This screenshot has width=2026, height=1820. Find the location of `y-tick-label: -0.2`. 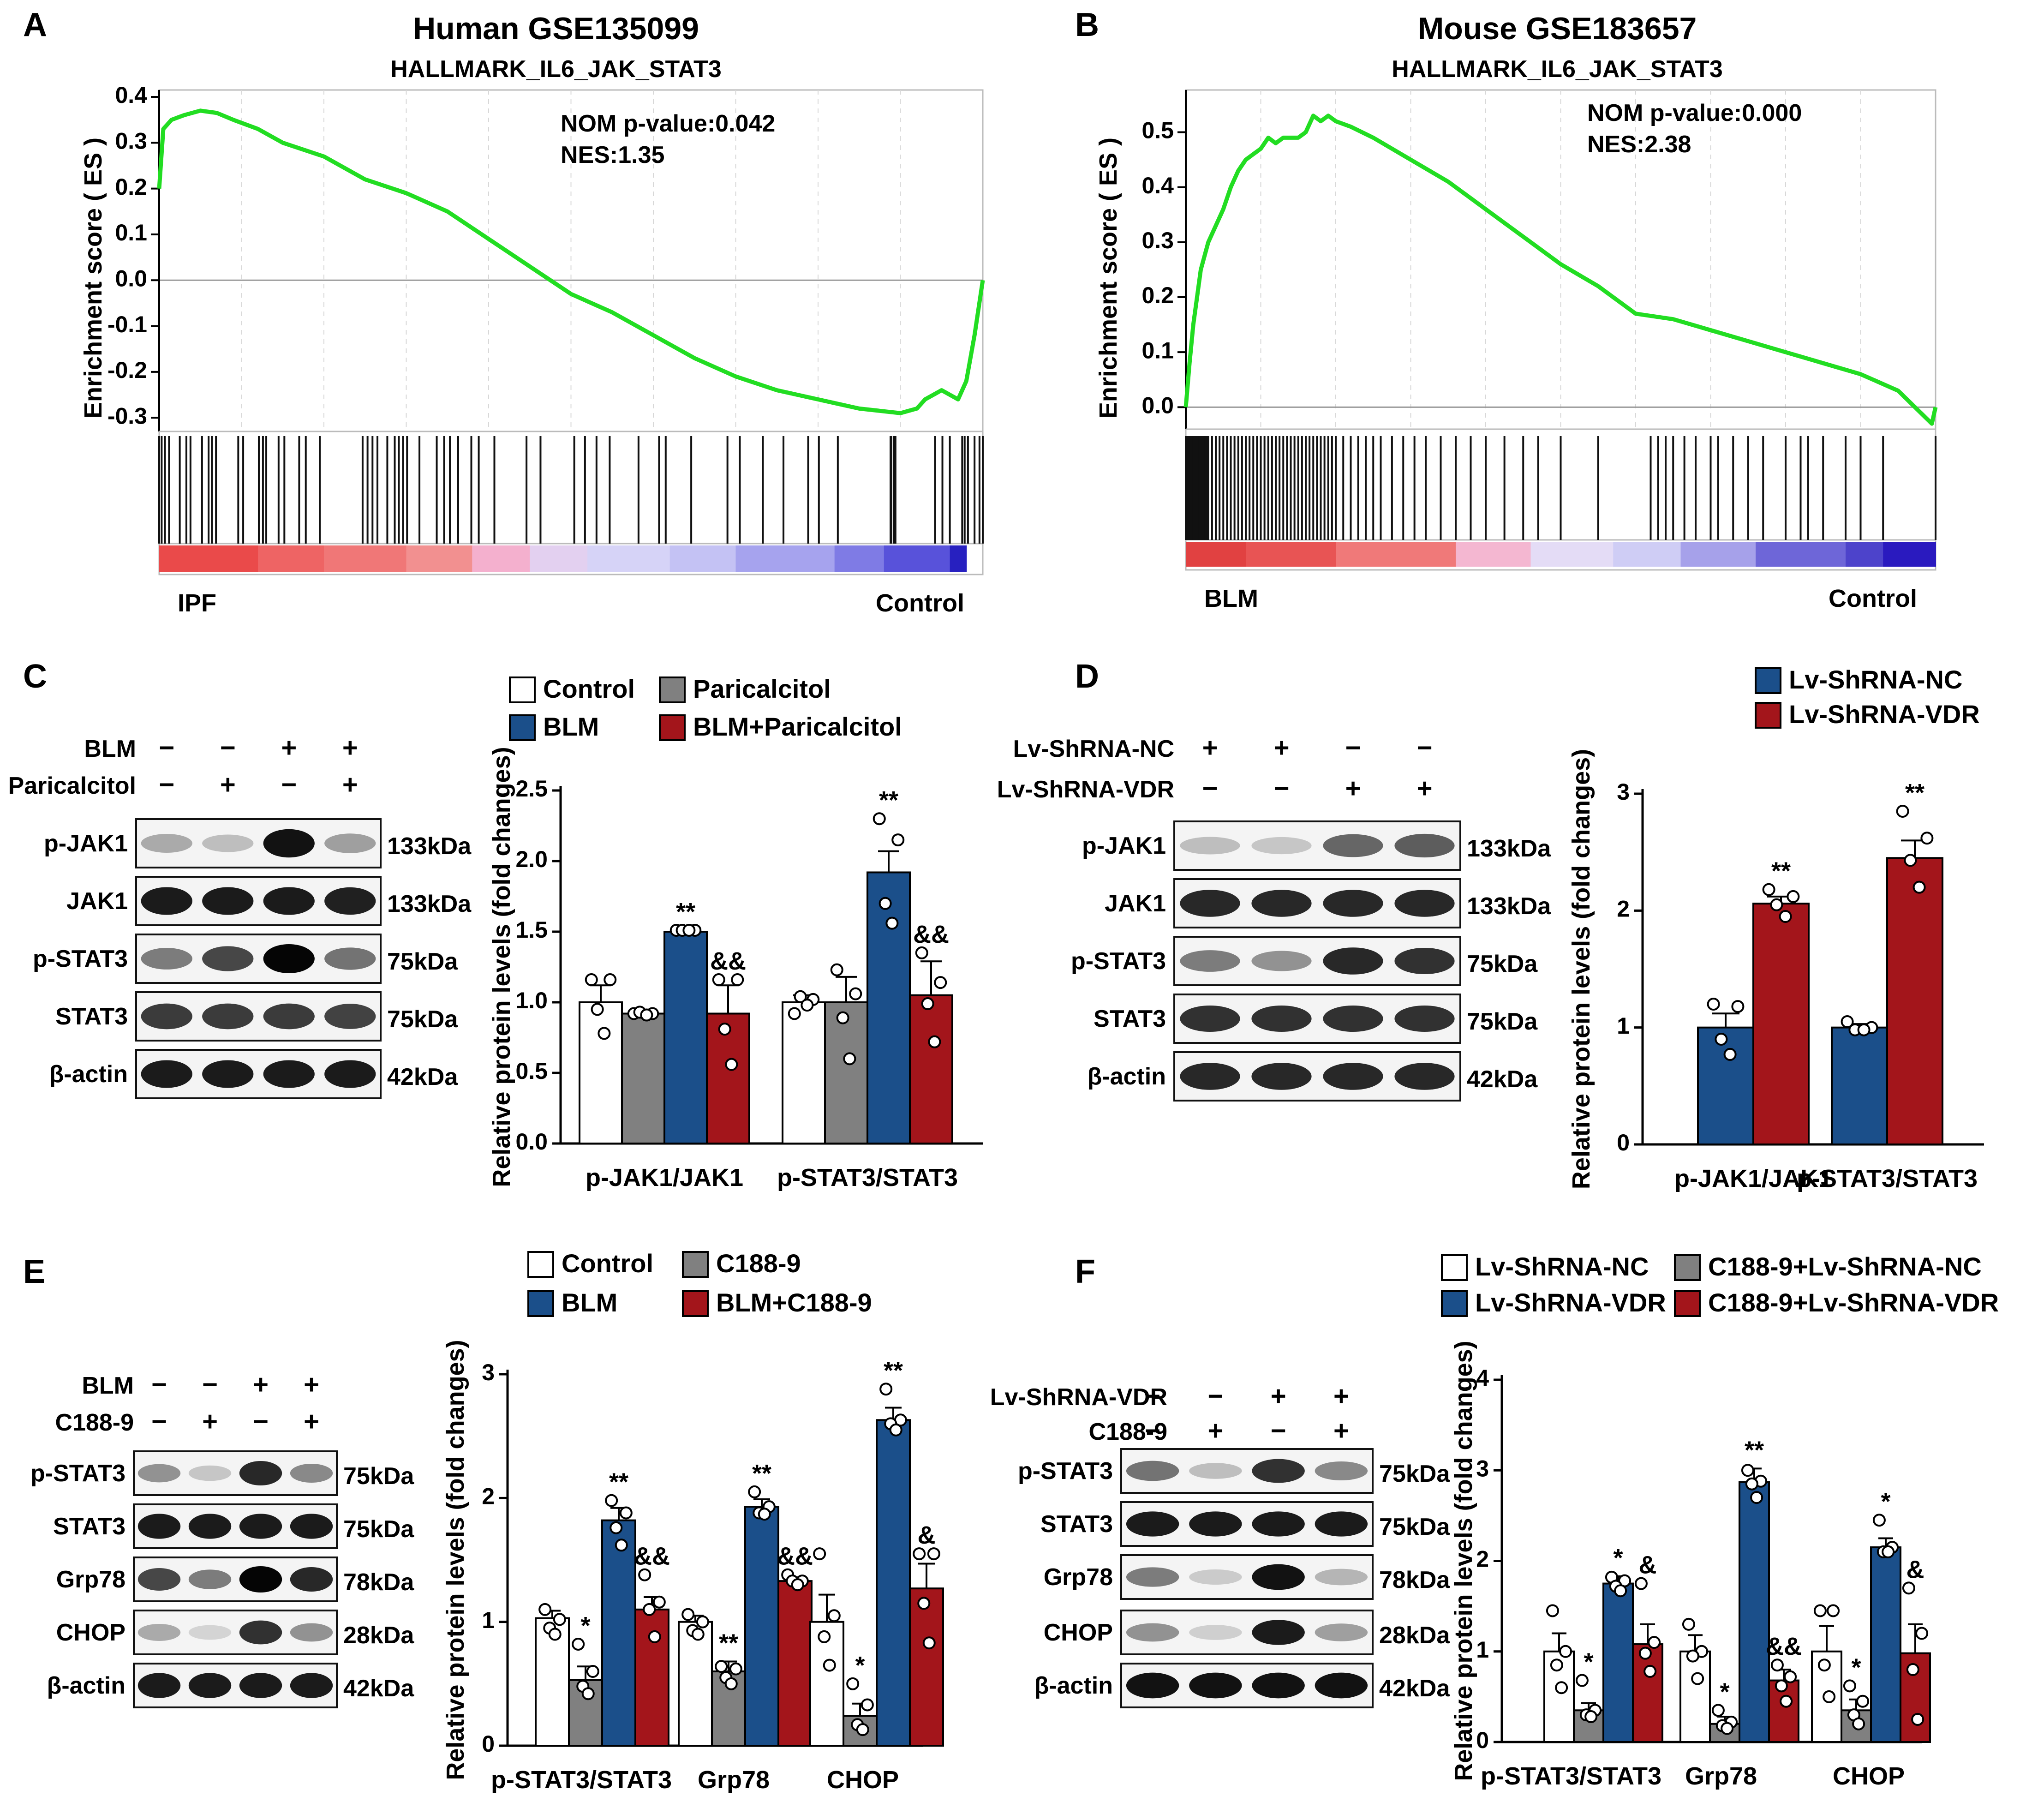

y-tick-label: -0.2 is located at coordinates (128, 370).